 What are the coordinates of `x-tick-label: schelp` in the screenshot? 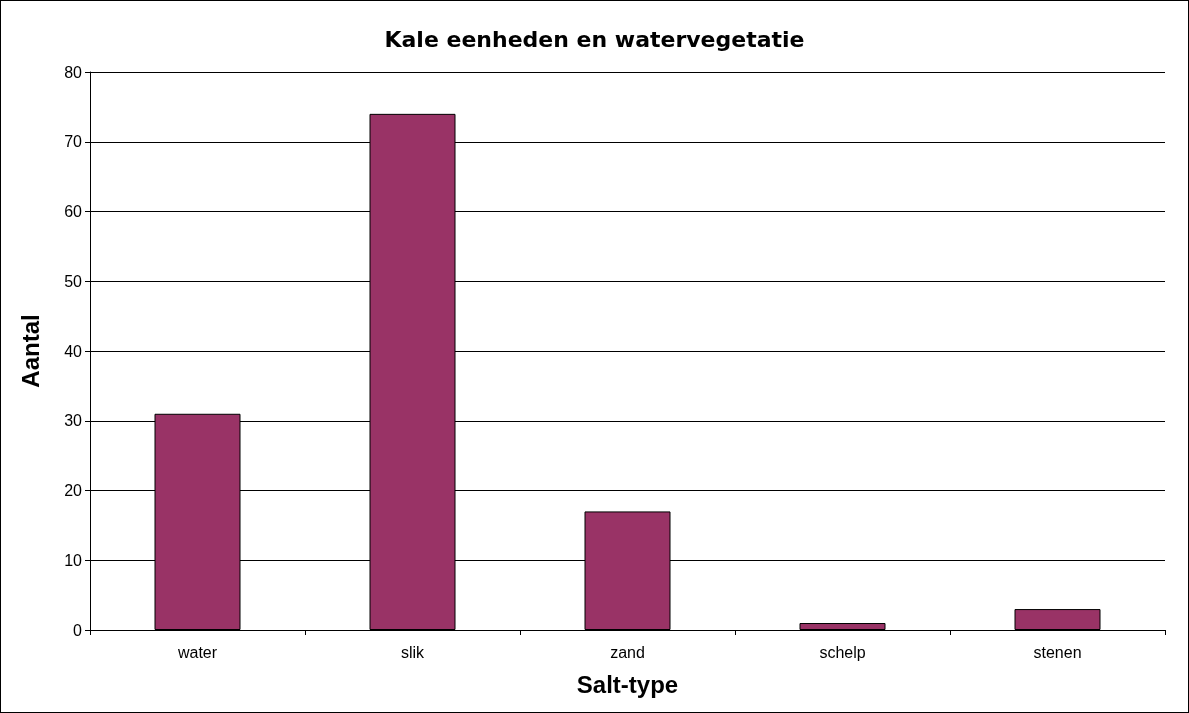 It's located at (842, 652).